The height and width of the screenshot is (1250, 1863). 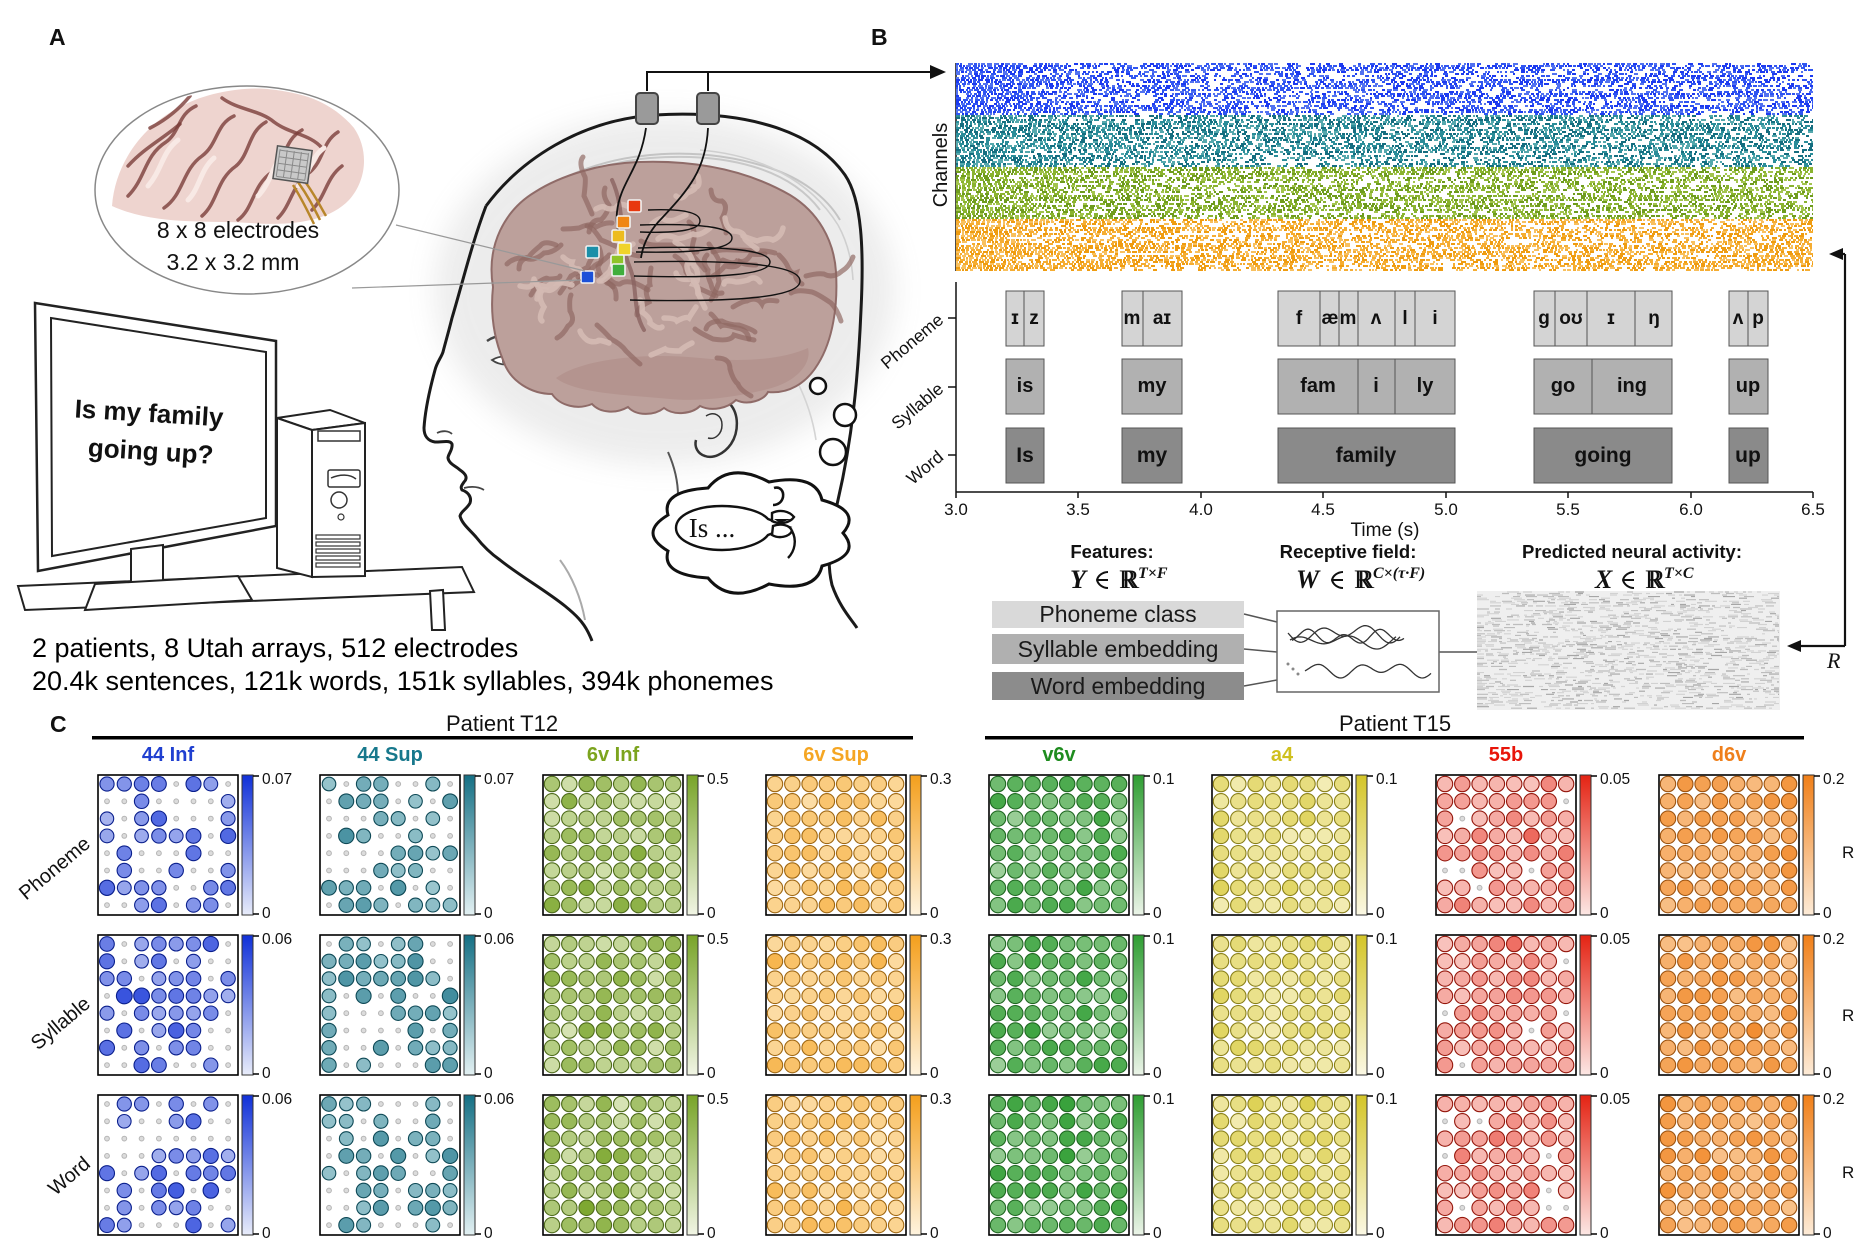 What do you see at coordinates (613, 755) in the screenshot?
I see `svg-text: 6v Inf` at bounding box center [613, 755].